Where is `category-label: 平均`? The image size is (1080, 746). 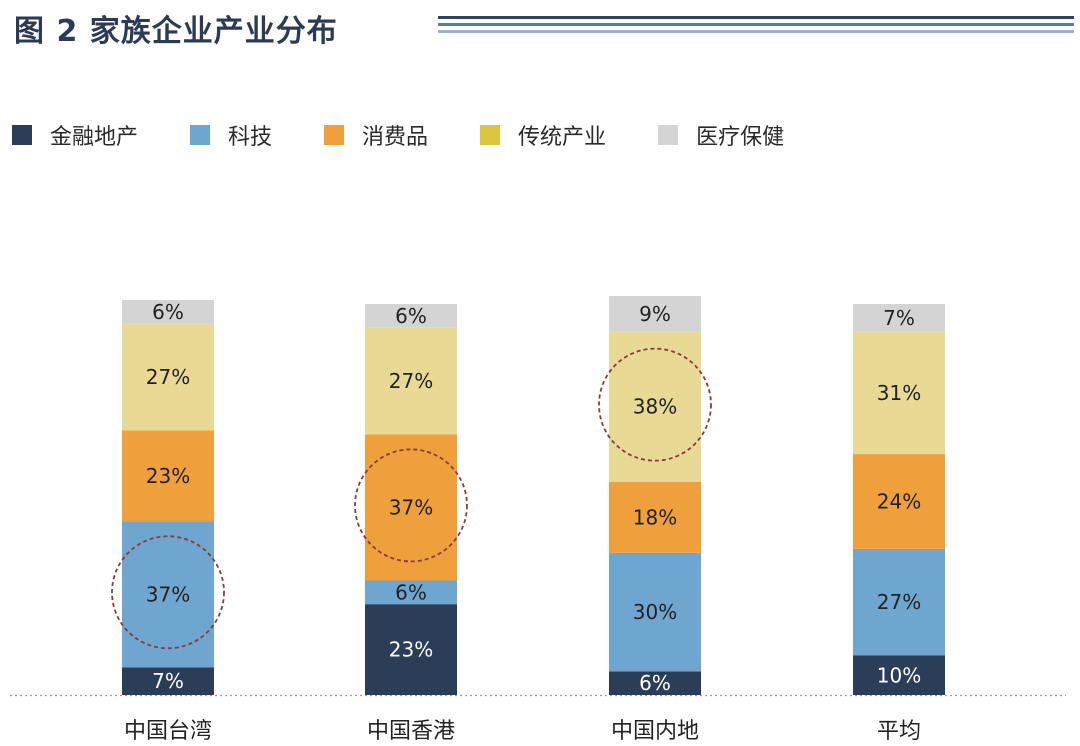
category-label: 平均 is located at coordinates (899, 731).